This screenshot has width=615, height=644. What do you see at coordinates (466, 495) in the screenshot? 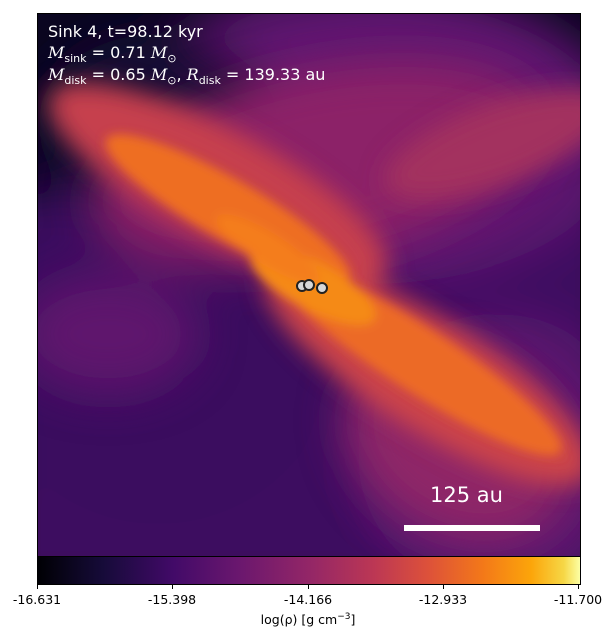
I see `scalebar-label: 125 au` at bounding box center [466, 495].